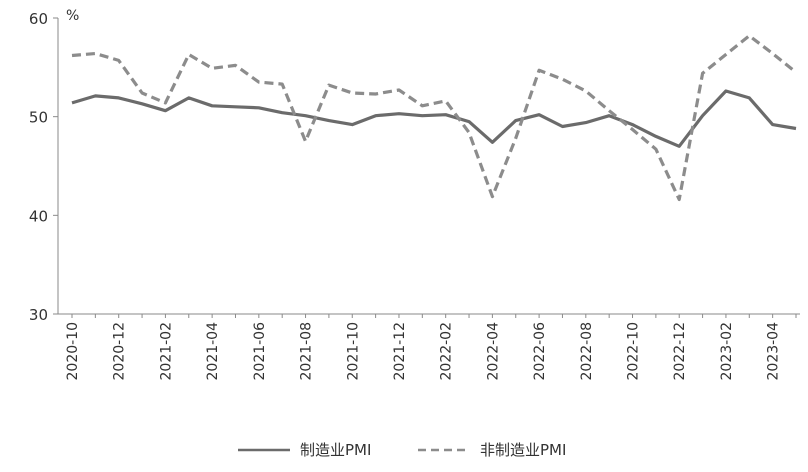  What do you see at coordinates (335, 450) in the screenshot?
I see `legend-label-manufacturing: 制造业PMI` at bounding box center [335, 450].